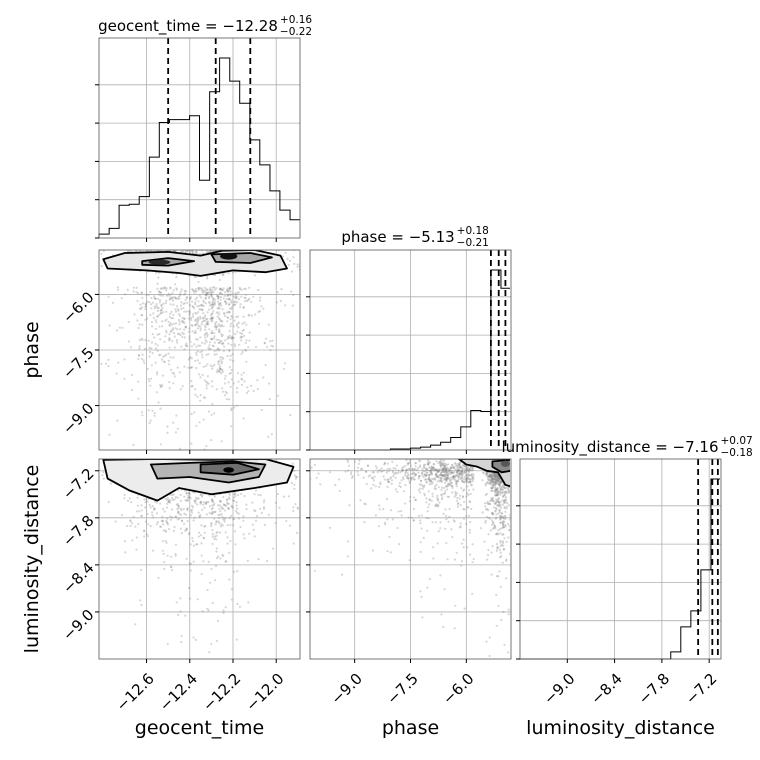 The image size is (760, 760). I want to click on grid-geocent_time-phase, so click(199, 350).